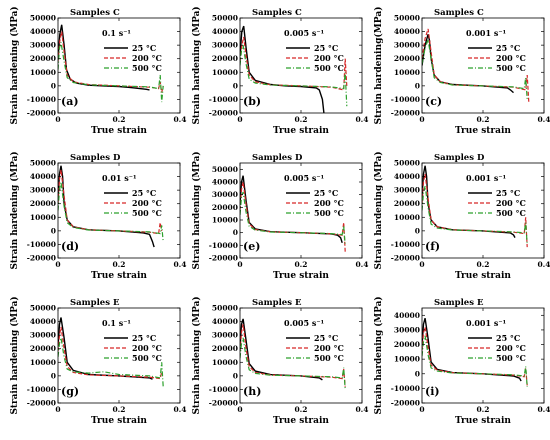 This screenshot has width=550, height=440. Describe the element at coordinates (116, 33) in the screenshot. I see `strain-rate-label: 0.1 s⁻¹` at that location.